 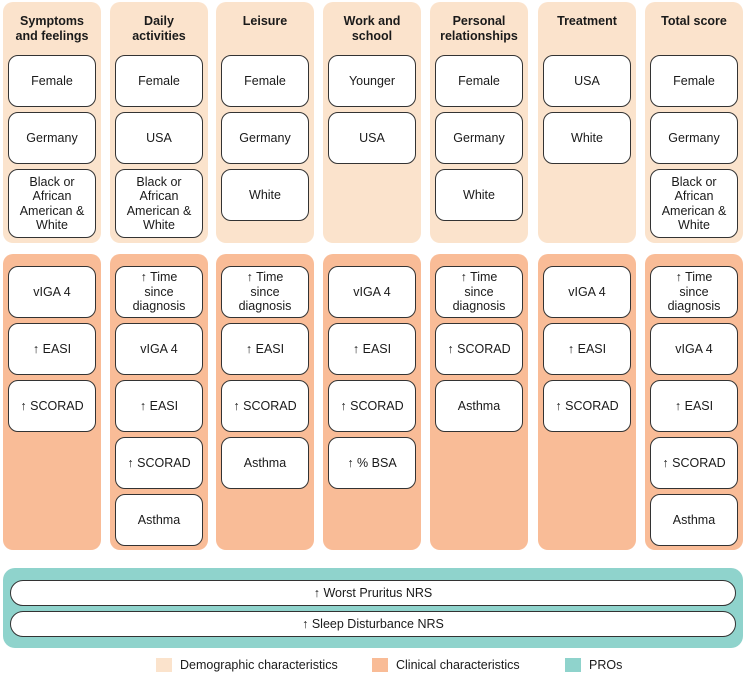 I want to click on legend-item-clinical: Clinical characteristics, so click(x=446, y=665).